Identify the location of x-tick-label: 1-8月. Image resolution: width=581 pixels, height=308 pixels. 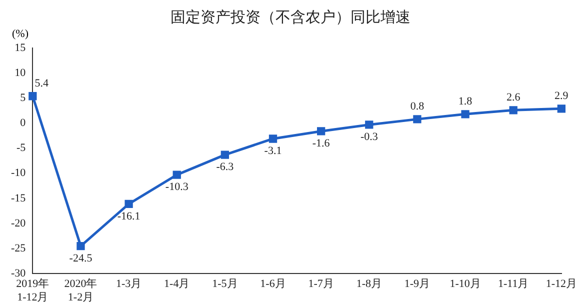
(369, 284).